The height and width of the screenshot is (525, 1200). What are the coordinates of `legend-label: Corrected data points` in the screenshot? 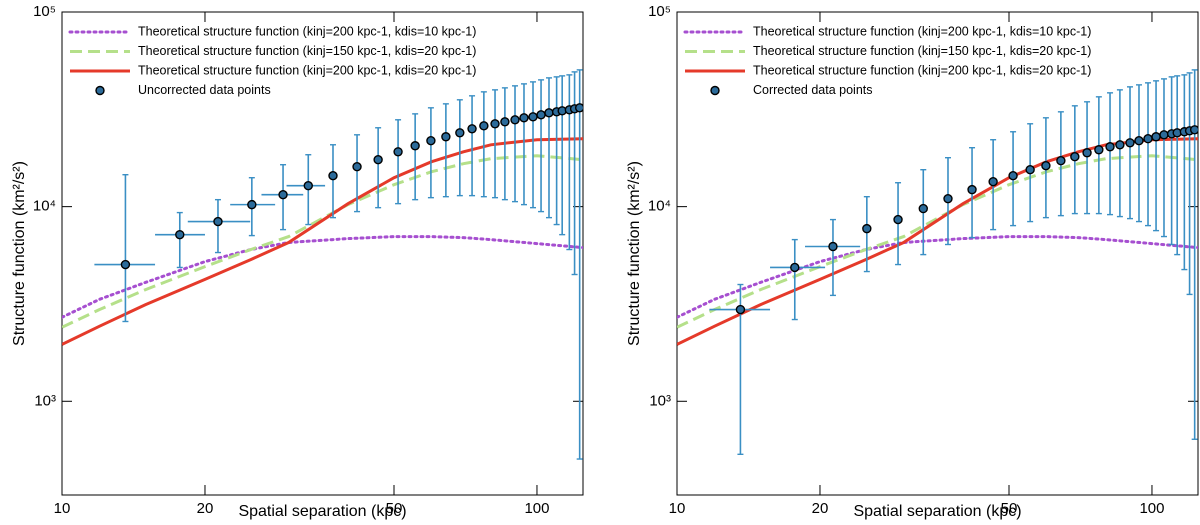 It's located at (813, 90).